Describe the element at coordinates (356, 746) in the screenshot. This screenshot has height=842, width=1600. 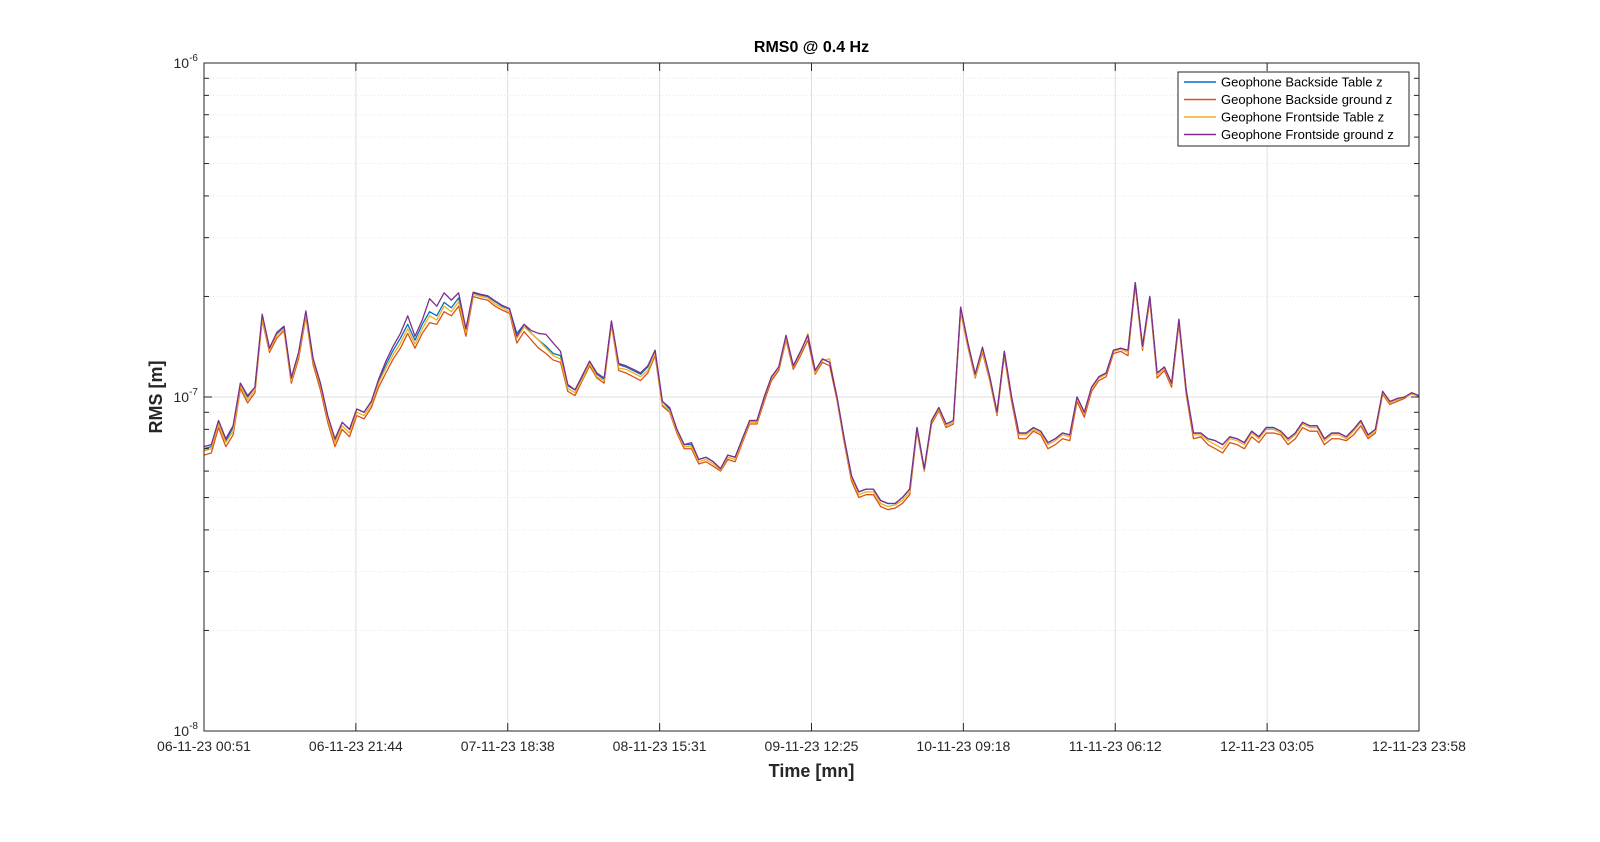
I see `x-tick-label: 06-11-23 21:44` at that location.